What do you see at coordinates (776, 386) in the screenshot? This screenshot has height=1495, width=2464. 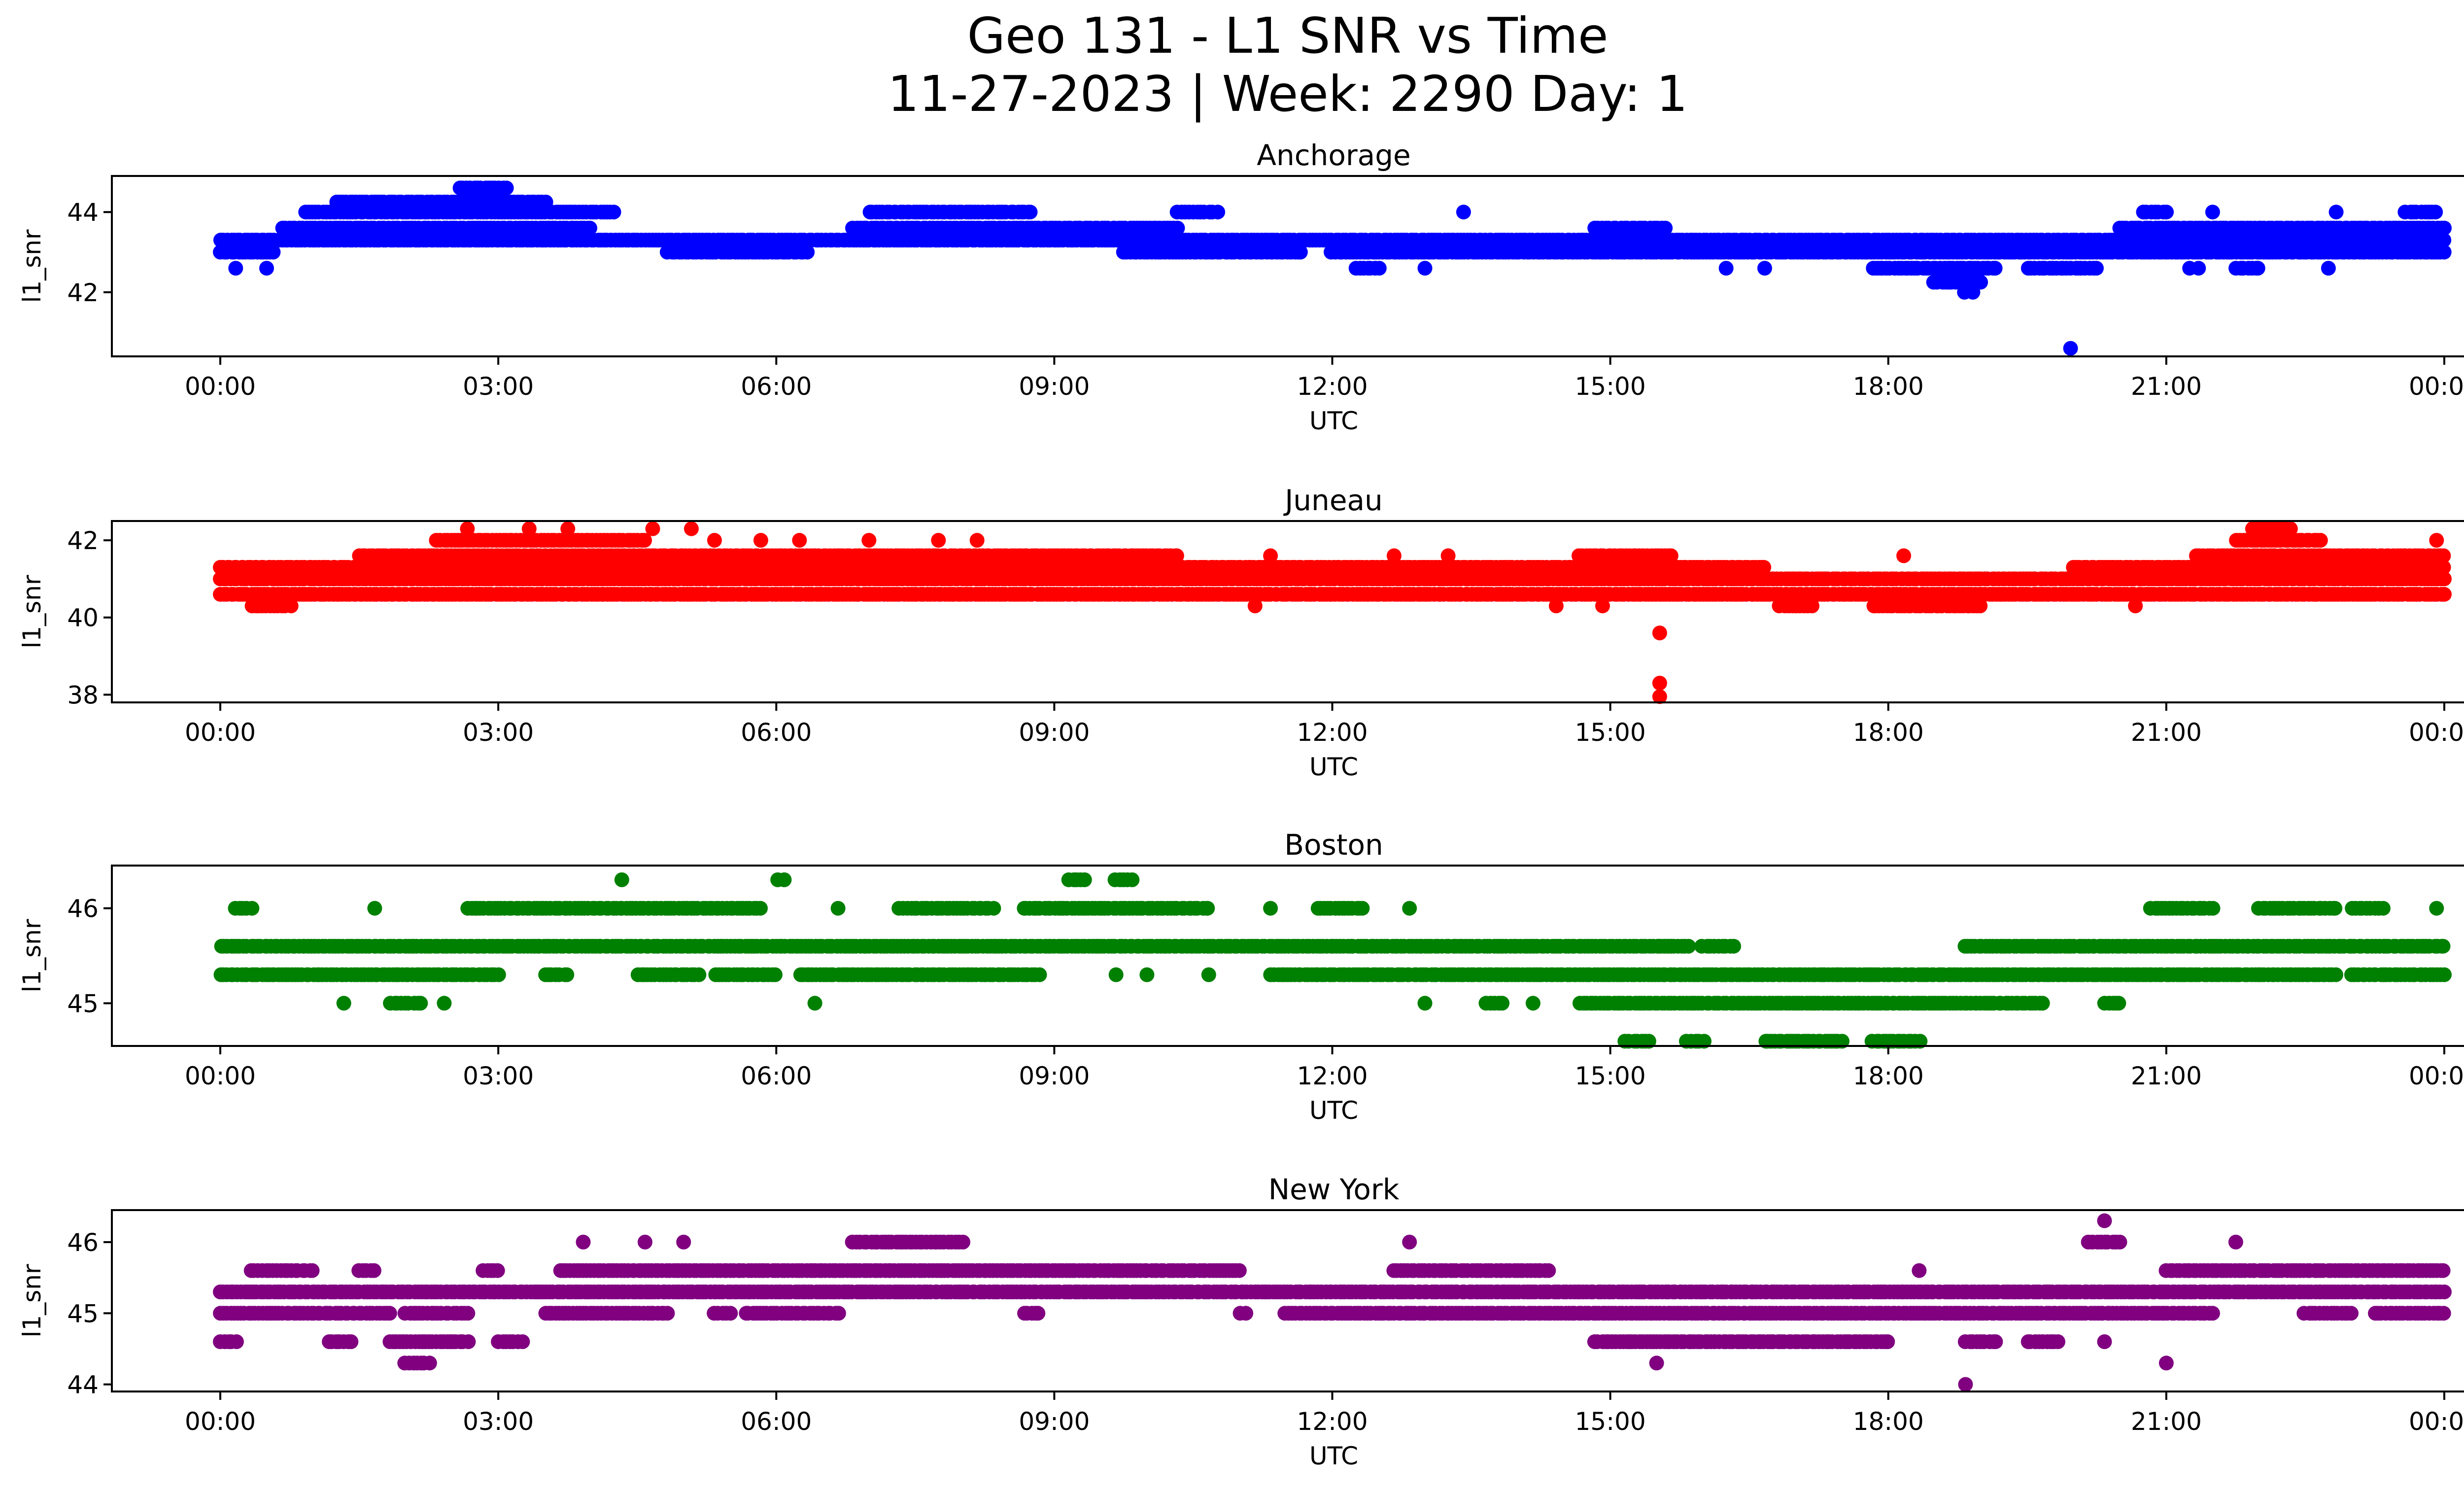 I see `x-tick-label: 06:00` at bounding box center [776, 386].